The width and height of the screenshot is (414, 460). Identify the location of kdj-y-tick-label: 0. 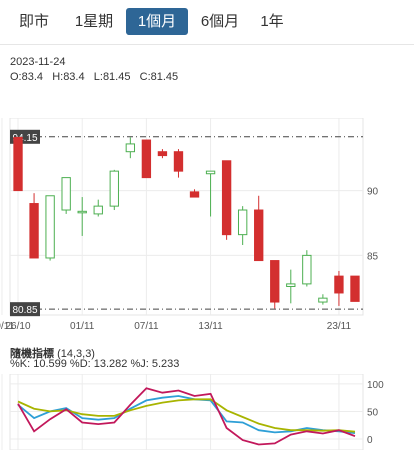
(370, 440).